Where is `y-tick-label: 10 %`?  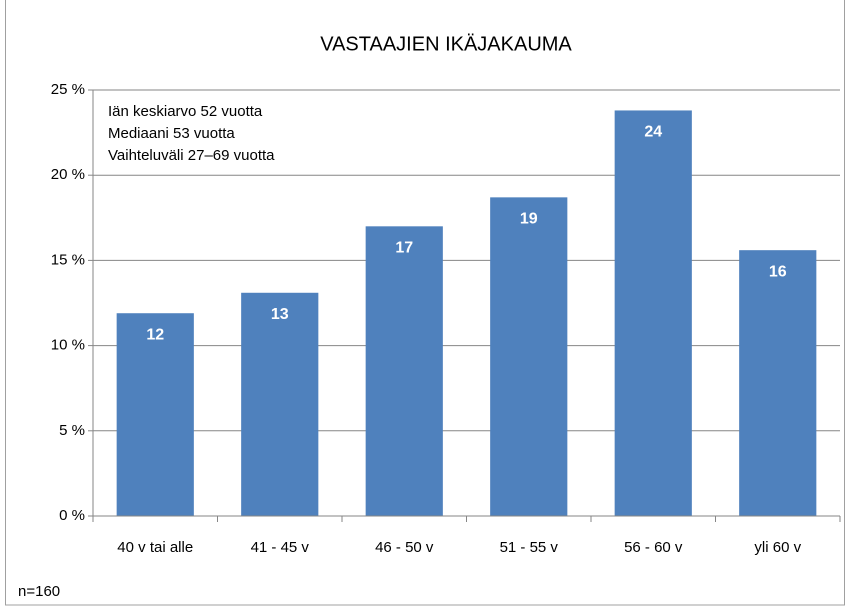 y-tick-label: 10 % is located at coordinates (68, 345).